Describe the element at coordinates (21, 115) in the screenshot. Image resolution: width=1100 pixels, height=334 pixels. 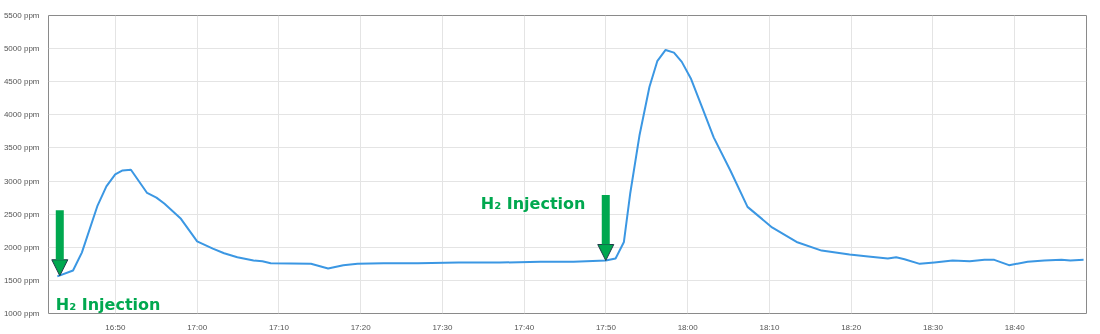
I see `y-tick-label: 4000 ppm` at that location.